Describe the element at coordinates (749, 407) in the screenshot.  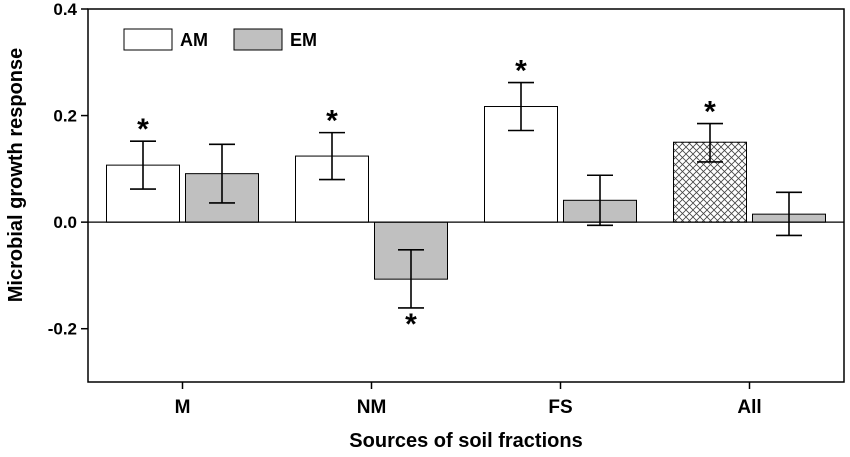
I see `x-tick-label: All` at that location.